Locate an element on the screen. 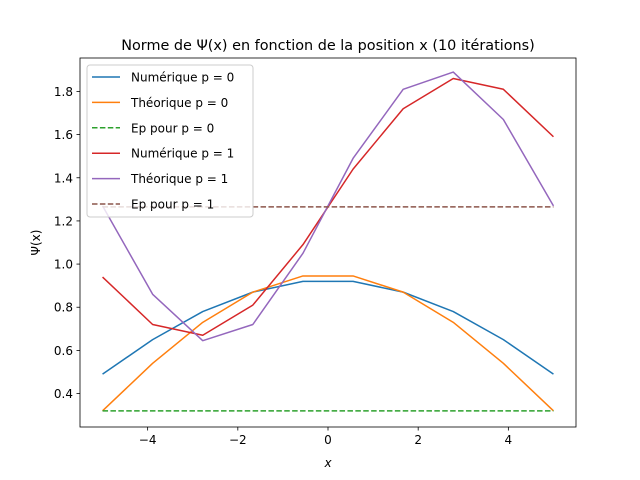  legend-box is located at coordinates (170, 141).